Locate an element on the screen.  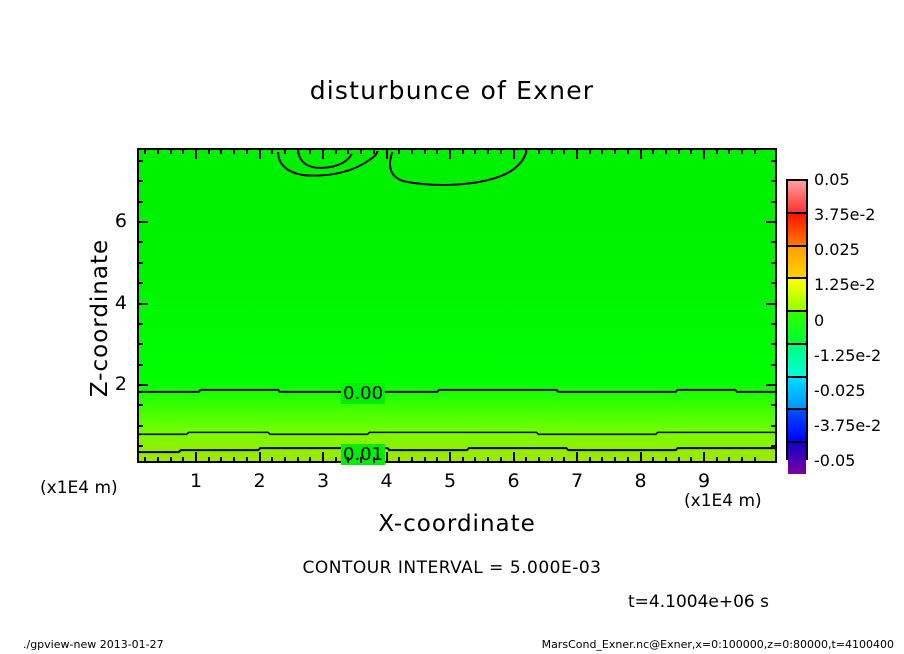
y-axis-tick-label: 2 is located at coordinates (120, 384).